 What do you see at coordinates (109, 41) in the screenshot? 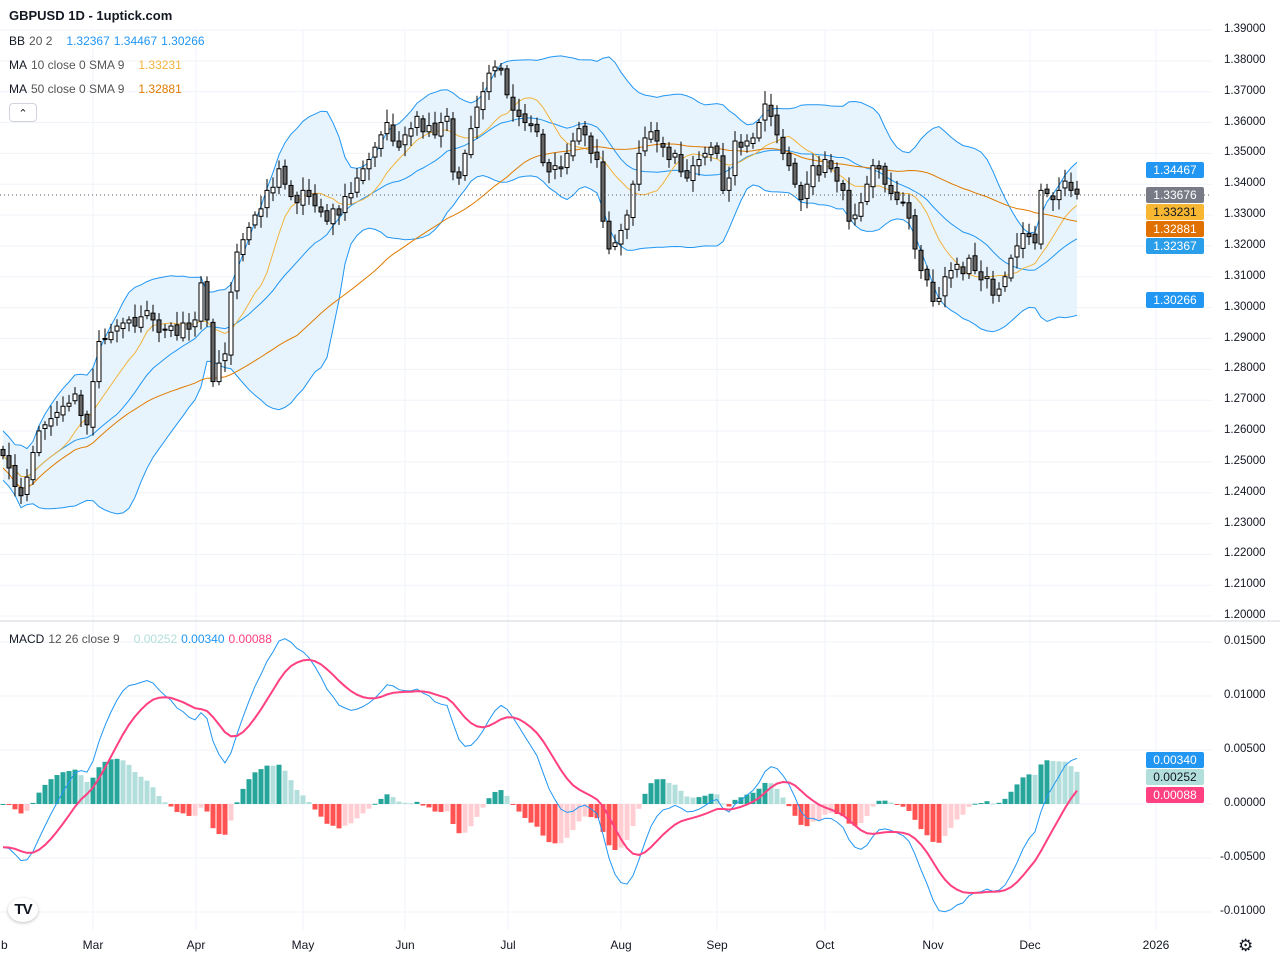
I see `legend-bb: BB 20 2 1.32367 1.34467 1.30266` at bounding box center [109, 41].